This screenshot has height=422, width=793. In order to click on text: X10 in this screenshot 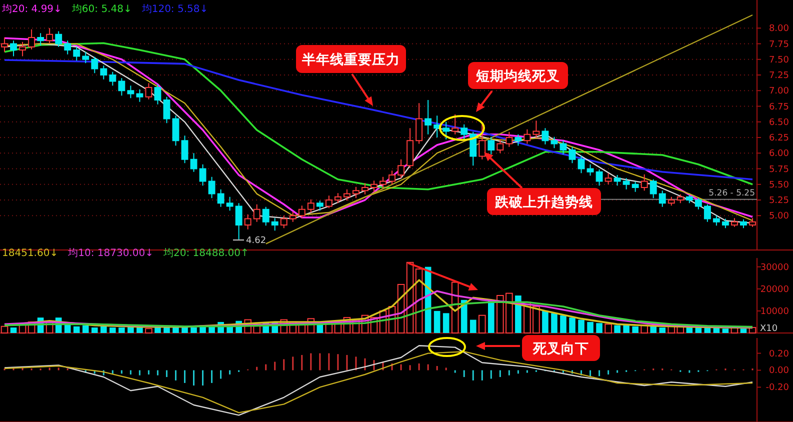, I will do `click(769, 329)`.